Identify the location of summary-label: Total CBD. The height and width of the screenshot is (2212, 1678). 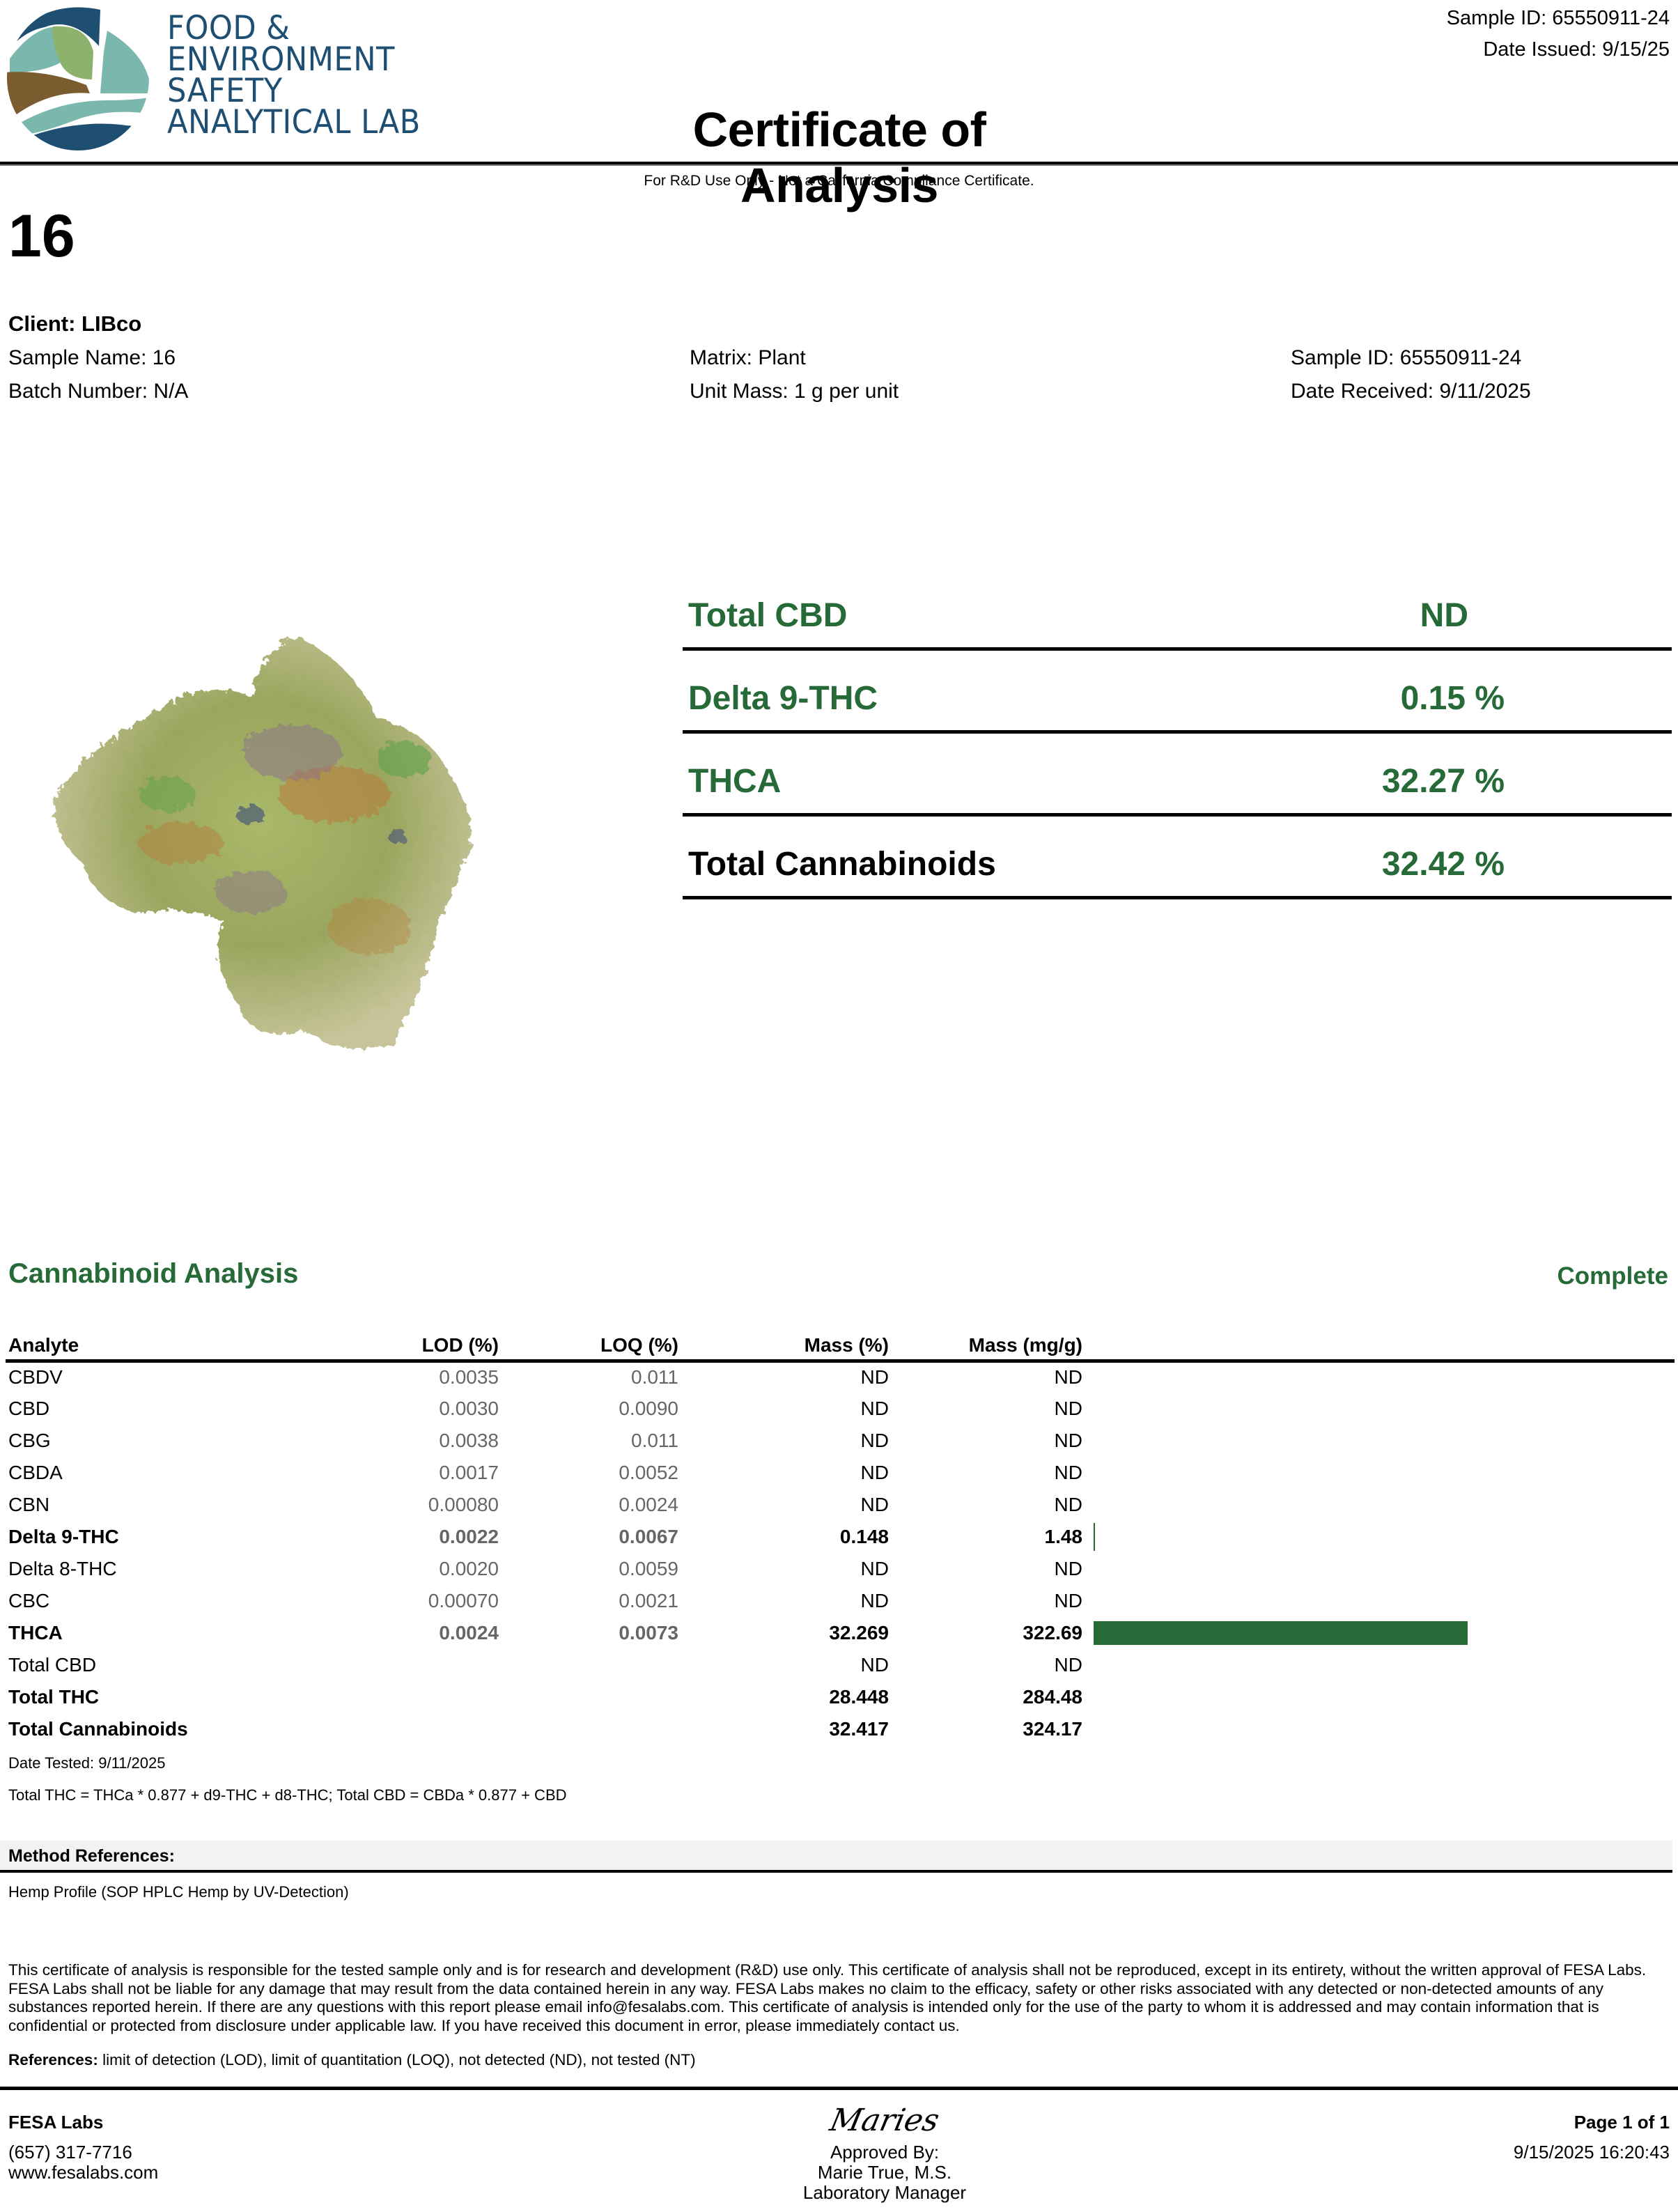
(768, 615).